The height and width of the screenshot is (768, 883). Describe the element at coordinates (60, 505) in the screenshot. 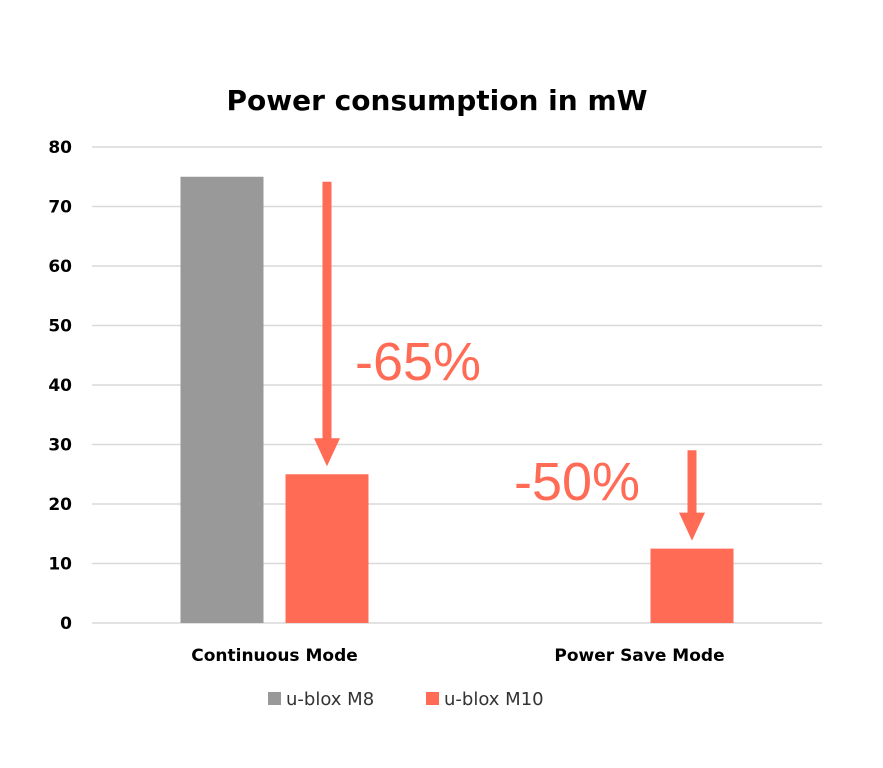

I see `y-tick-label: 20` at that location.